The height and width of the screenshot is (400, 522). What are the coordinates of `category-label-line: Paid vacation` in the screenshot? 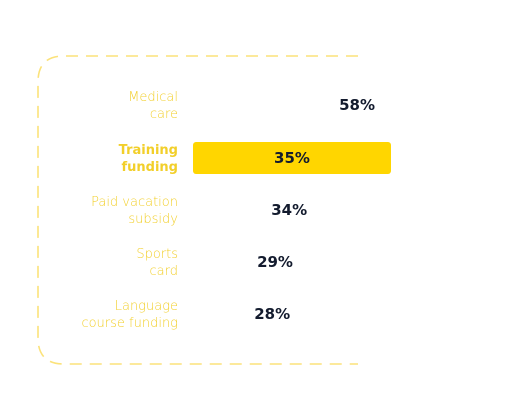 It's located at (134, 202).